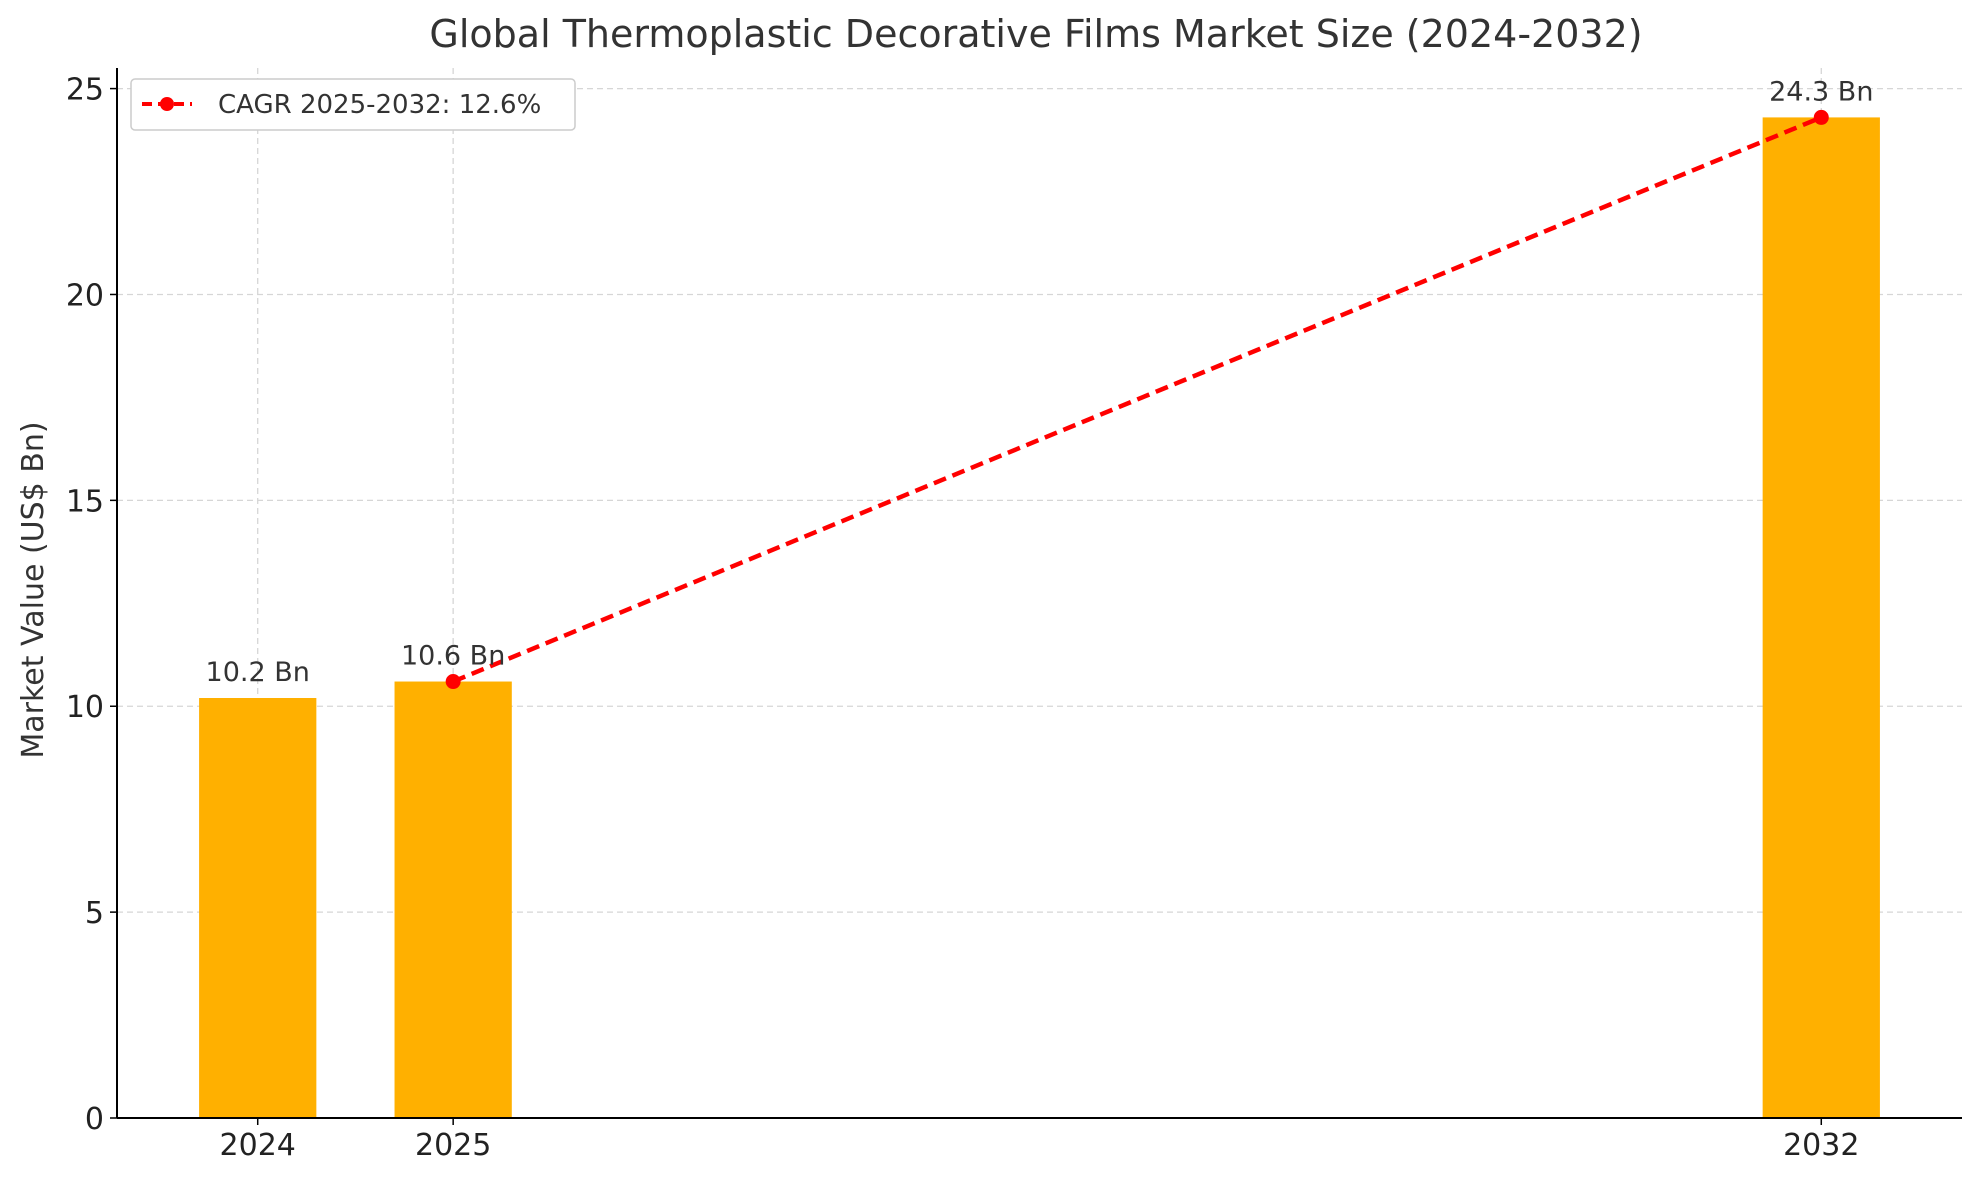 This screenshot has width=1979, height=1180. I want to click on y-tick-label: 15, so click(85, 501).